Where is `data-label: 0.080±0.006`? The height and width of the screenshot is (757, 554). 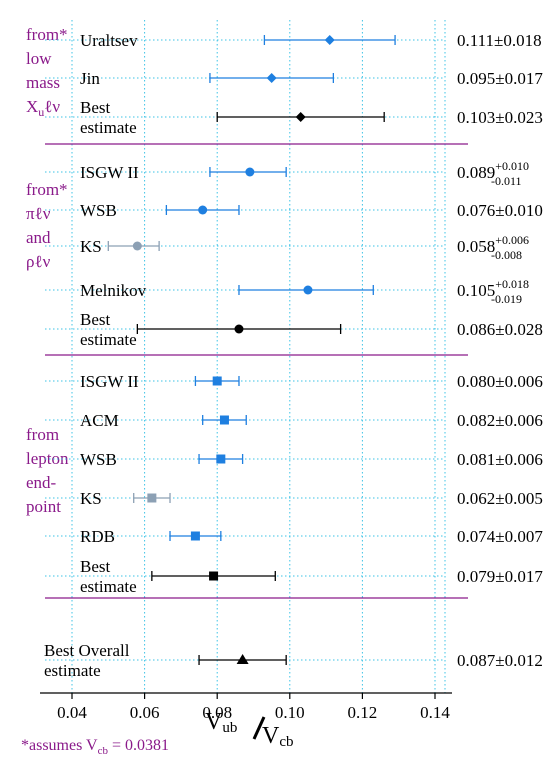
data-label: 0.080±0.006 is located at coordinates (500, 381).